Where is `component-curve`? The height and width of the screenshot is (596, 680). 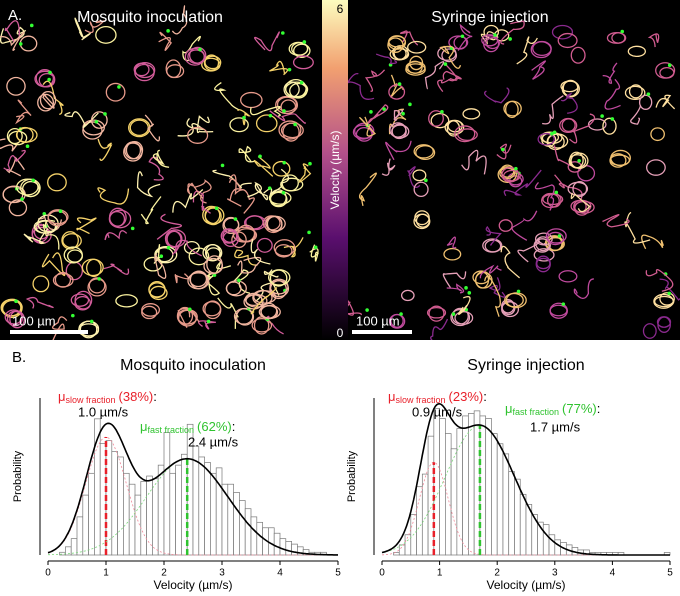 component-curve is located at coordinates (192, 496).